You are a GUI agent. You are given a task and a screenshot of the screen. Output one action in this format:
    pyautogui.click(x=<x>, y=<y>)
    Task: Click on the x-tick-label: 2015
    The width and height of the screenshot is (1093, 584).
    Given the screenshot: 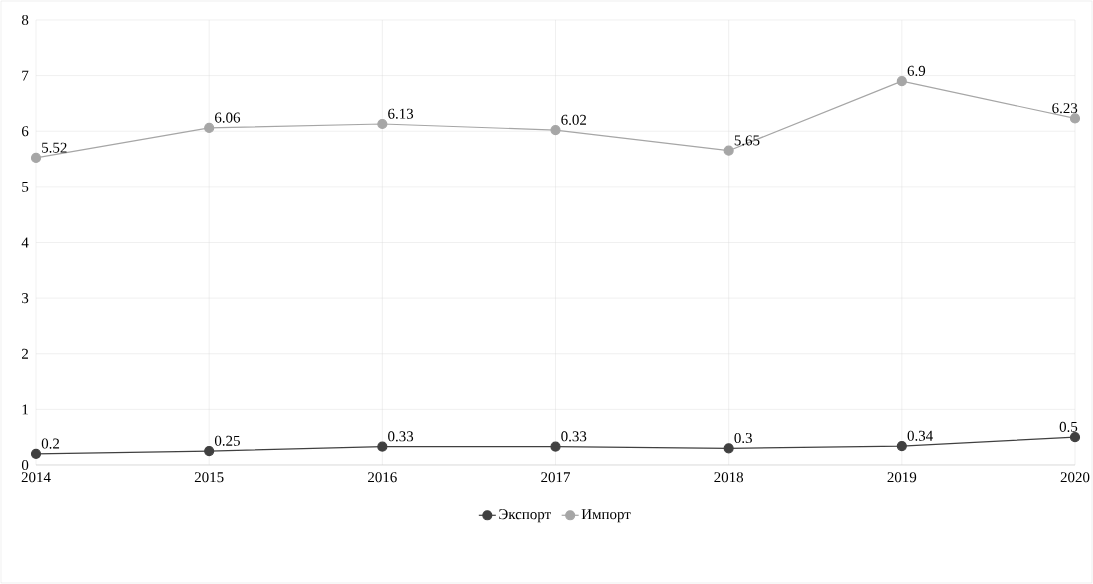 What is the action you would take?
    pyautogui.click(x=209, y=477)
    